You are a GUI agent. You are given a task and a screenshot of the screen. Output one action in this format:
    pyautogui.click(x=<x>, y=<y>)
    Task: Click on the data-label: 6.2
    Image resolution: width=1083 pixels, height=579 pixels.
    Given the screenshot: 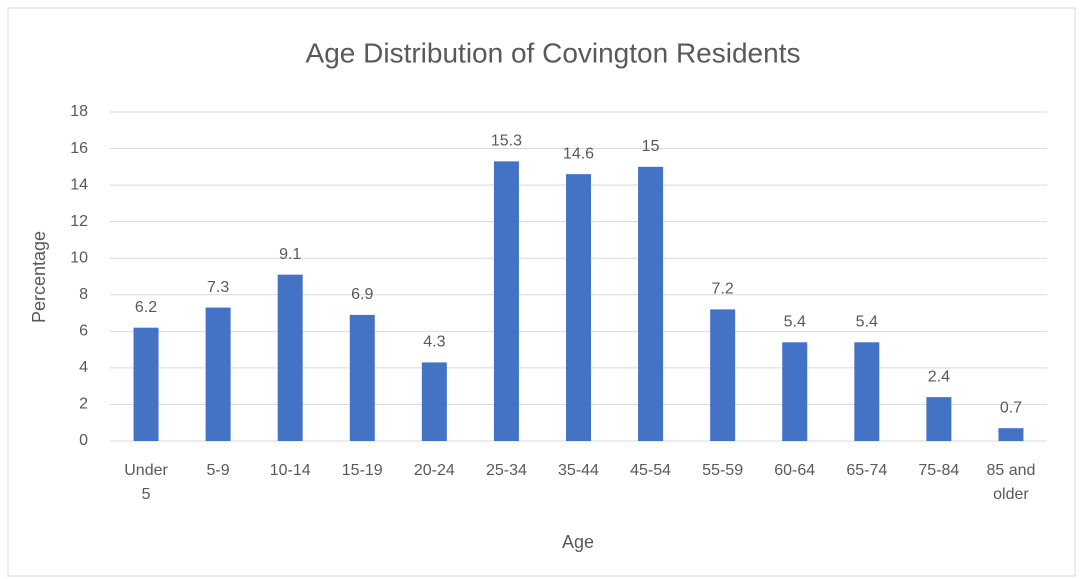 What is the action you would take?
    pyautogui.click(x=146, y=307)
    